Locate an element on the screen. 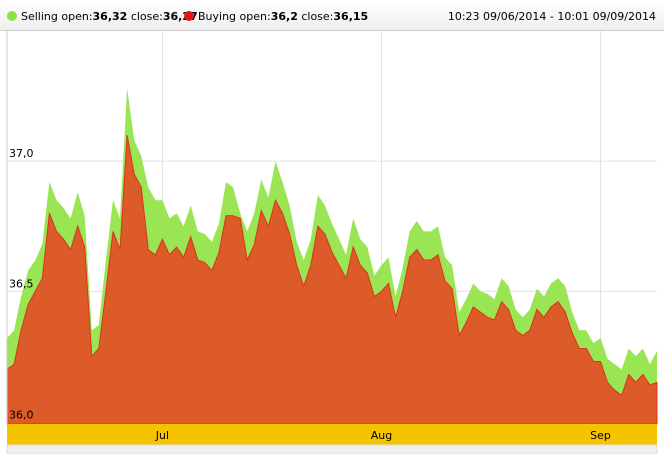 This screenshot has height=454, width=664. x-axis-band is located at coordinates (332, 434).